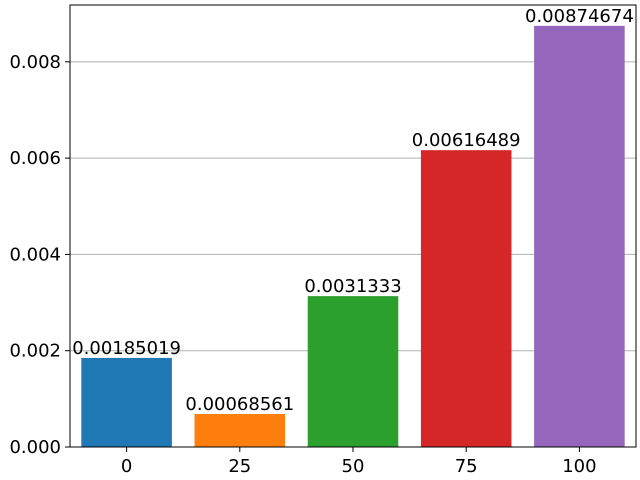 The height and width of the screenshot is (480, 640). Describe the element at coordinates (35, 351) in the screenshot. I see `y-tick-label: 0.002` at that location.